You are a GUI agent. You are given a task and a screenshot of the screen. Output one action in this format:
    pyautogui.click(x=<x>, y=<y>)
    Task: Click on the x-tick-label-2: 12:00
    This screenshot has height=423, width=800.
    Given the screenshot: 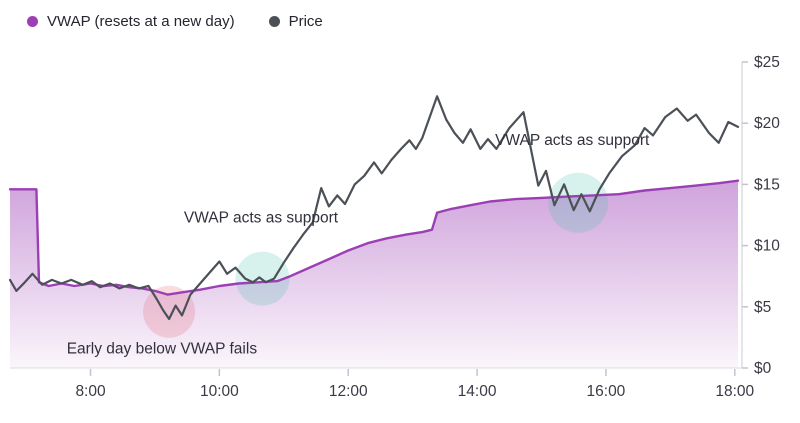 What is the action you would take?
    pyautogui.click(x=348, y=391)
    